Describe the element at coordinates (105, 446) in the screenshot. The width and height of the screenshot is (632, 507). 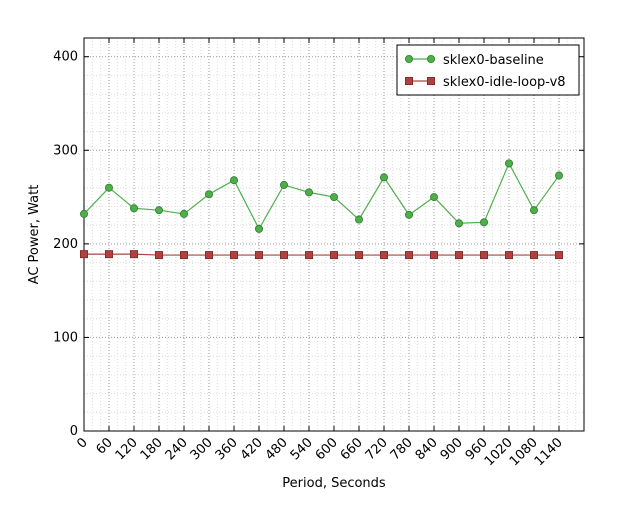
I see `x-tick-label: 60` at that location.